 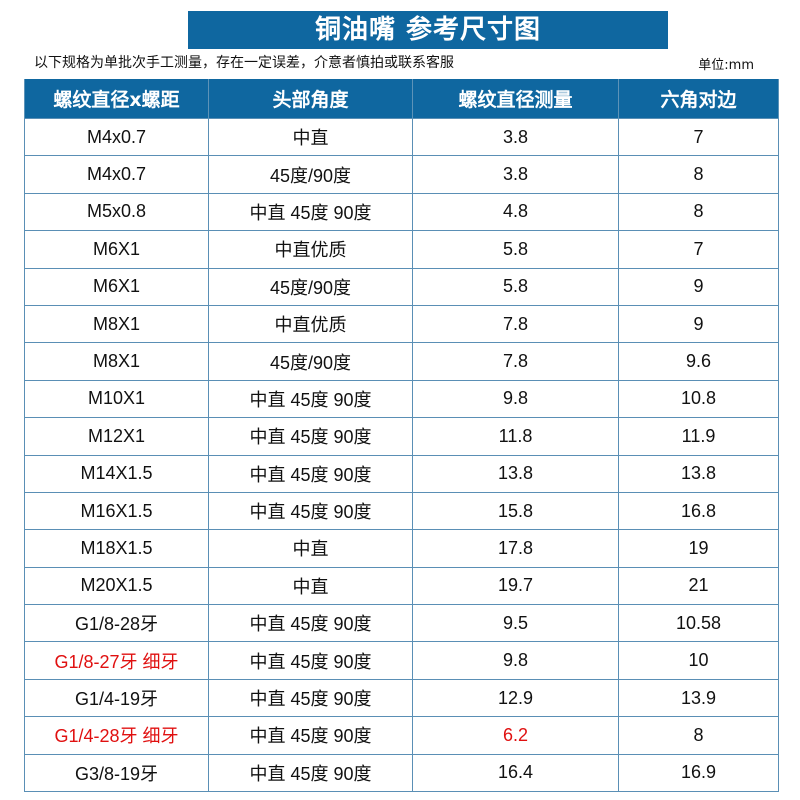 What do you see at coordinates (698, 511) in the screenshot?
I see `cell-hex-size: 16.8` at bounding box center [698, 511].